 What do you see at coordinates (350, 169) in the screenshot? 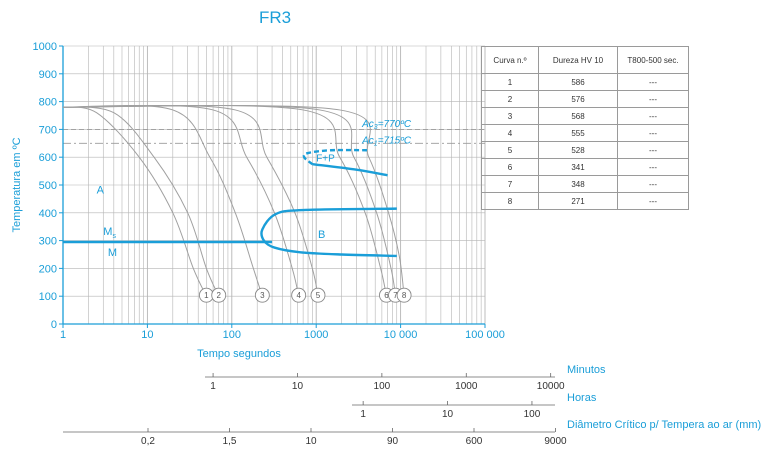
I see `transformation-line-f-p-end` at bounding box center [350, 169].